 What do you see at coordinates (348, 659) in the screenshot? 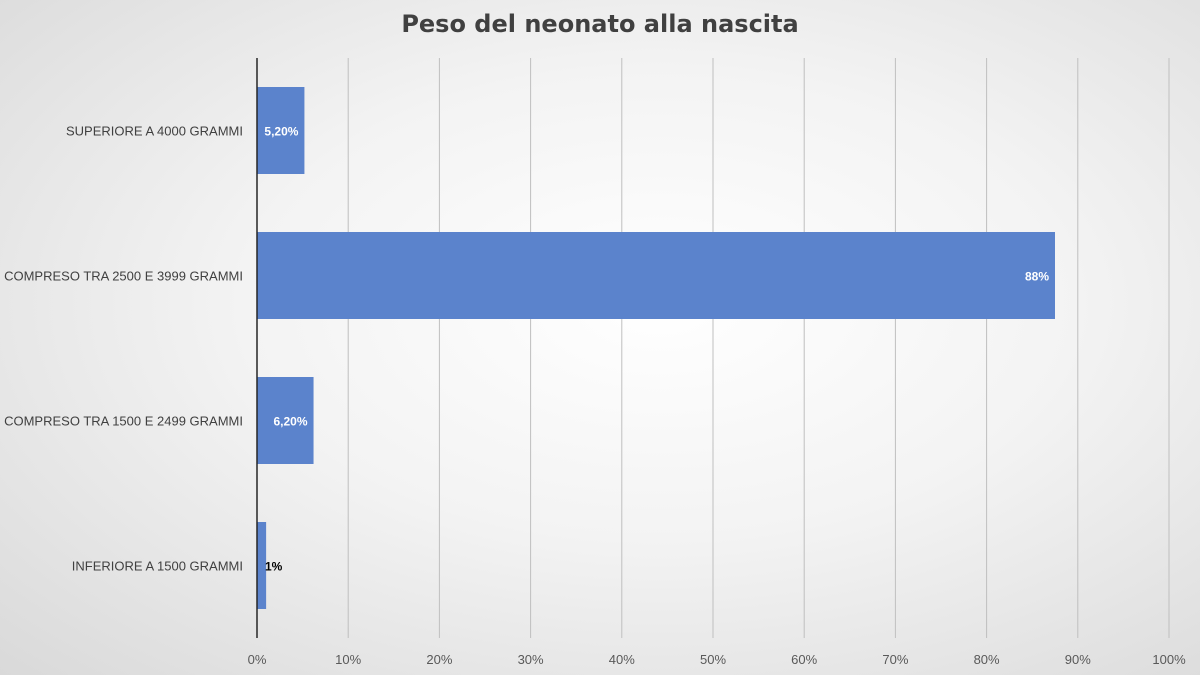
I see `x-tick-label: 10%` at bounding box center [348, 659].